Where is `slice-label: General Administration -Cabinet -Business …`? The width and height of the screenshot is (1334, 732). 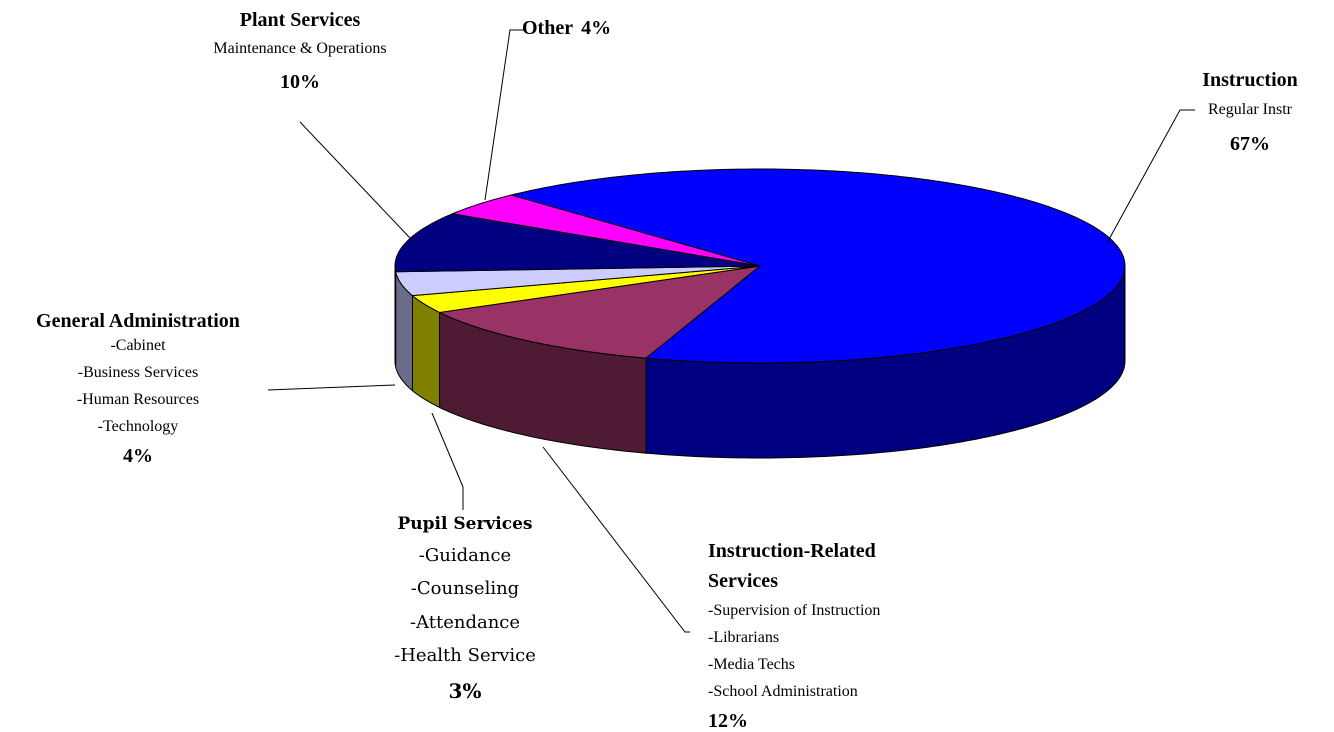
slice-label: General Administration -Cabinet -Business … is located at coordinates (138, 388).